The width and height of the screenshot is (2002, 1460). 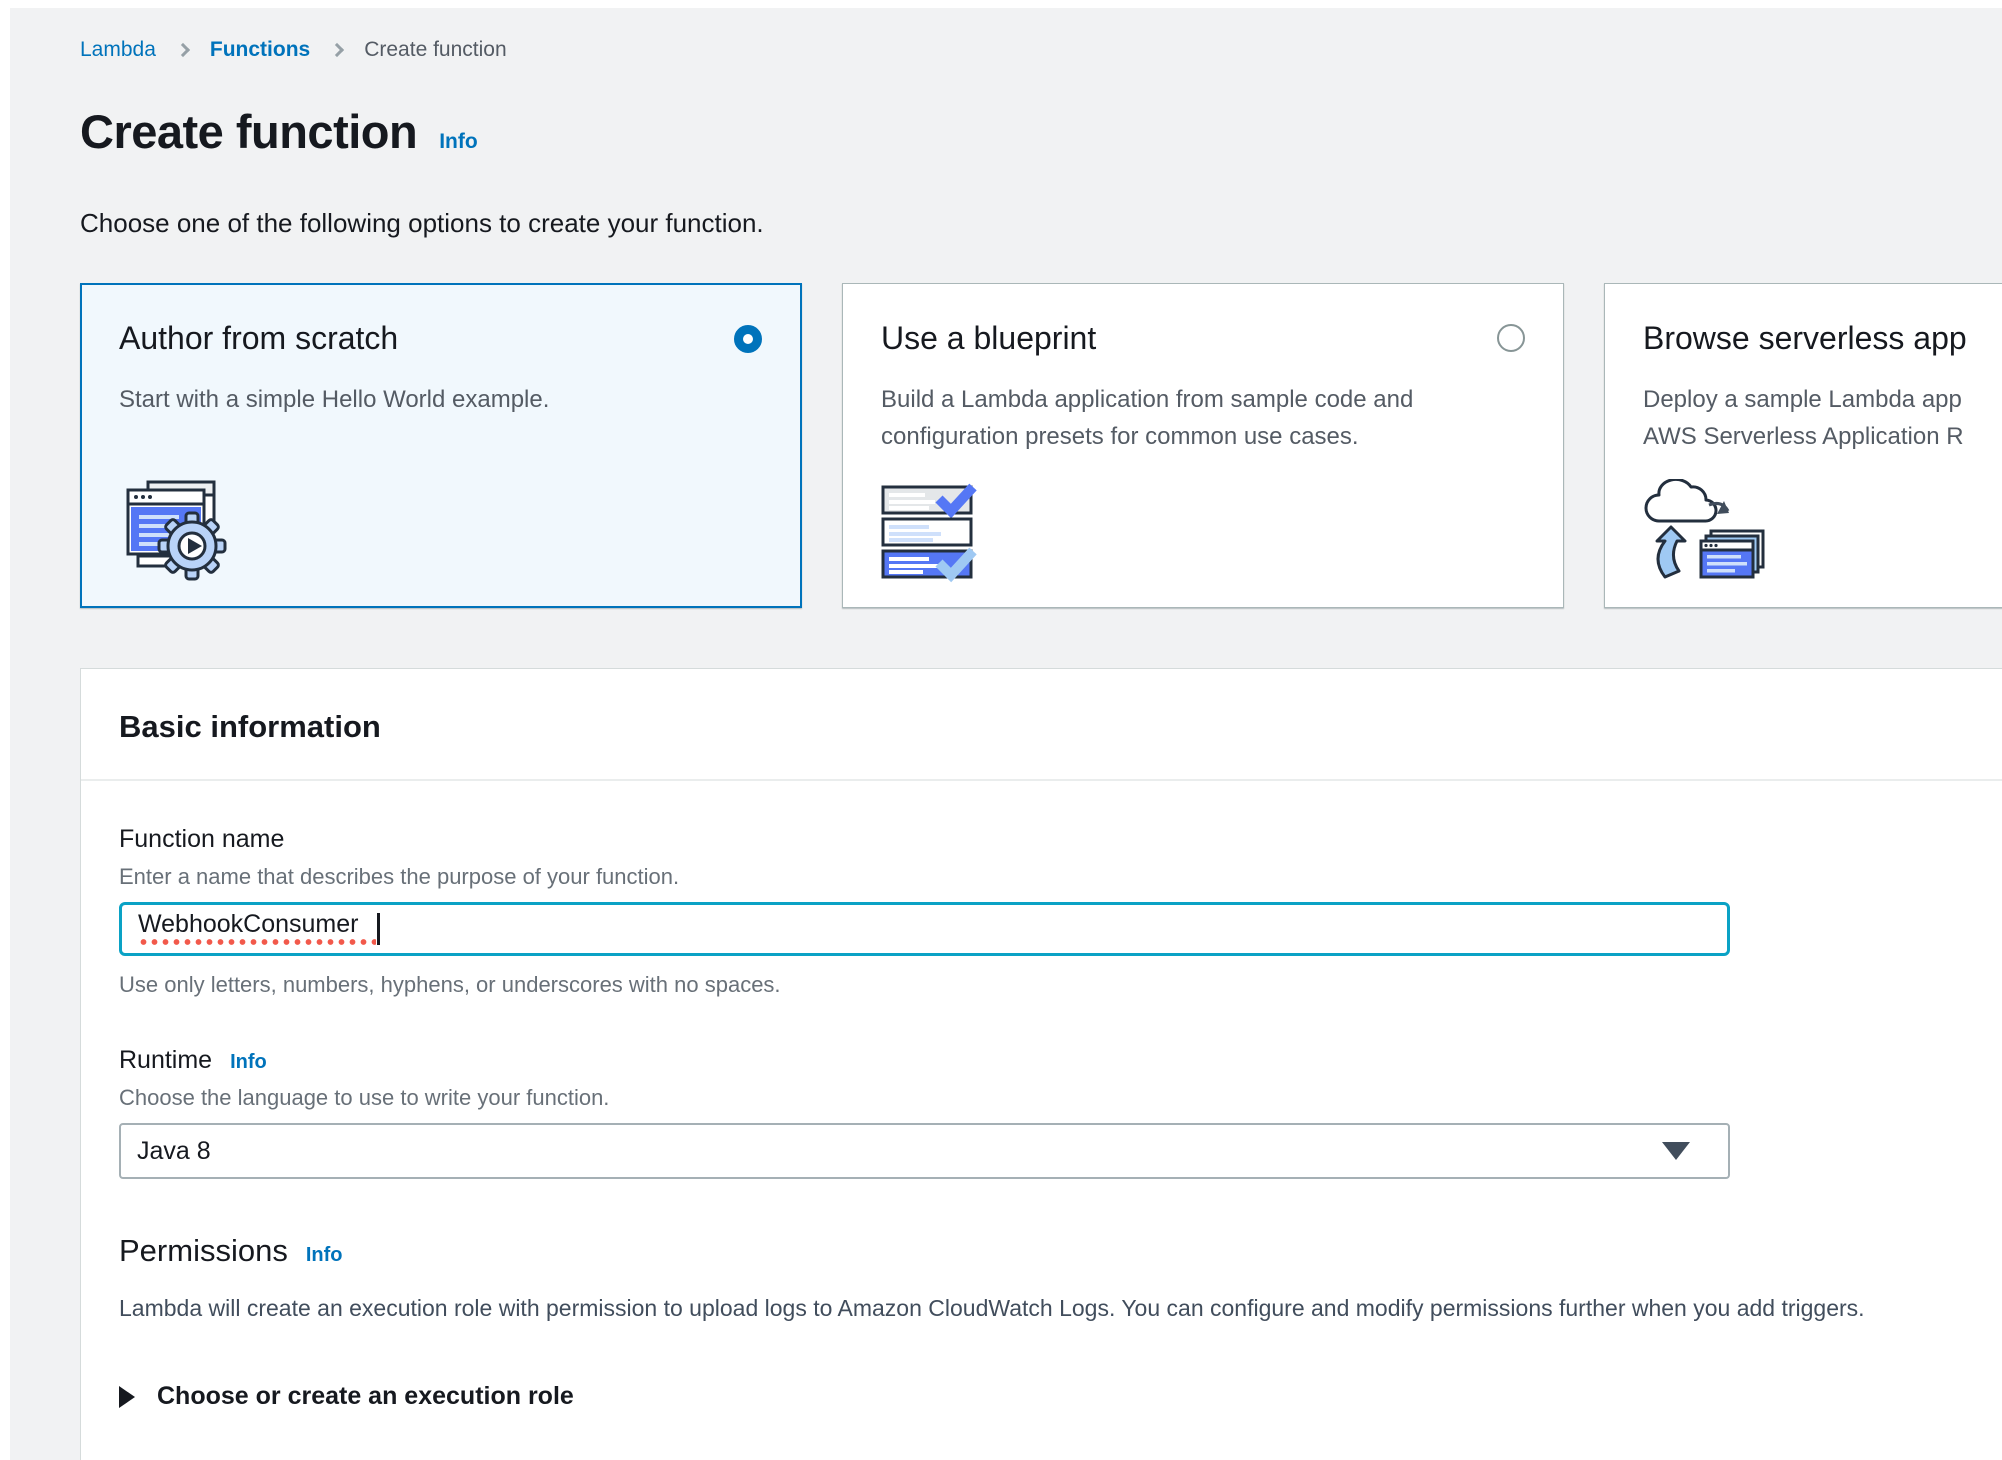 What do you see at coordinates (166, 1060) in the screenshot?
I see `runtime-label: Runtime` at bounding box center [166, 1060].